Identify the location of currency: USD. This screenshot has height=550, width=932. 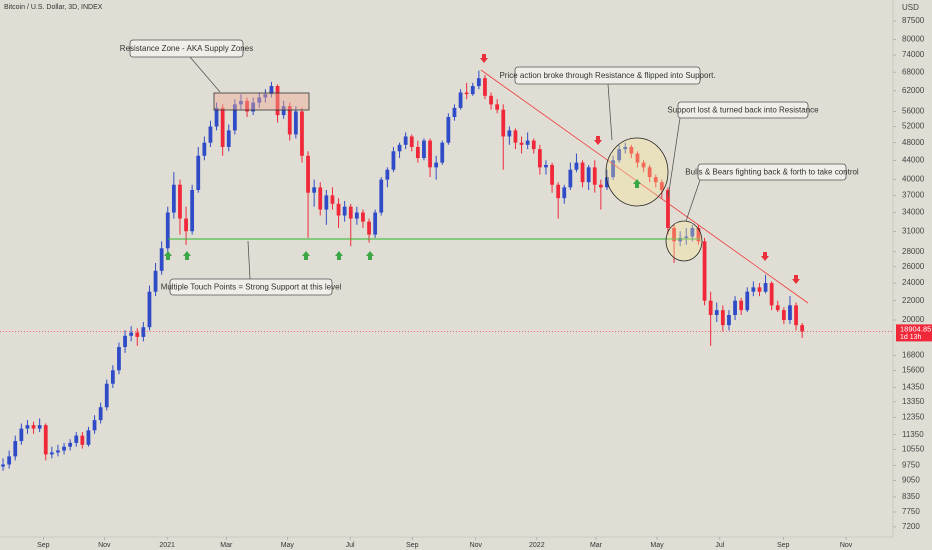
(910, 7).